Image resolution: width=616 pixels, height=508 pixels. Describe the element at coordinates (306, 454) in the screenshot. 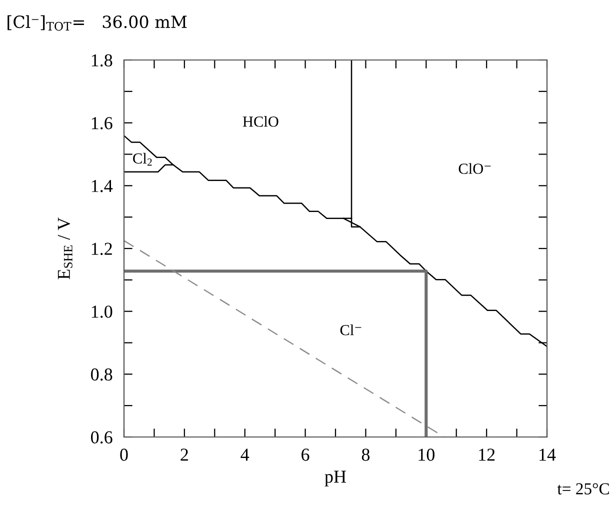

I see `x-tick-label: 6` at that location.